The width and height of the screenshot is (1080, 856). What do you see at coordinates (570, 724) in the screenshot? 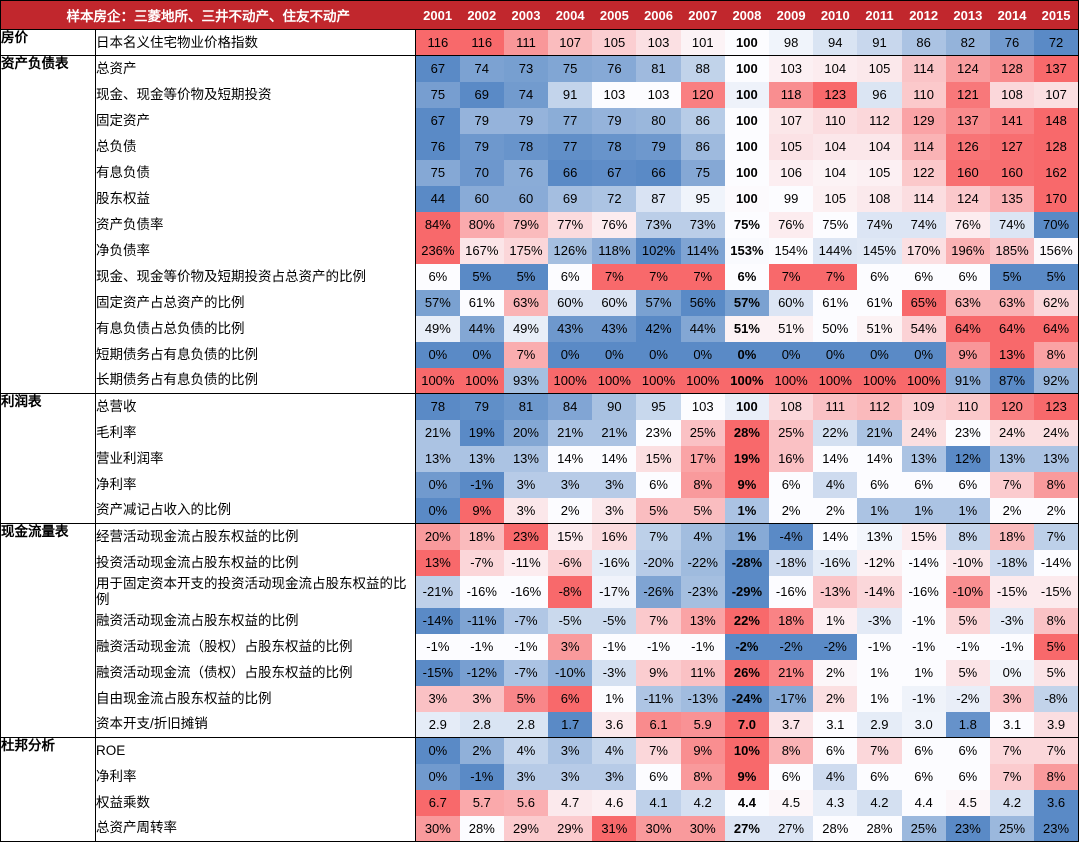
I see `heatmap-cell: 1.7` at bounding box center [570, 724].